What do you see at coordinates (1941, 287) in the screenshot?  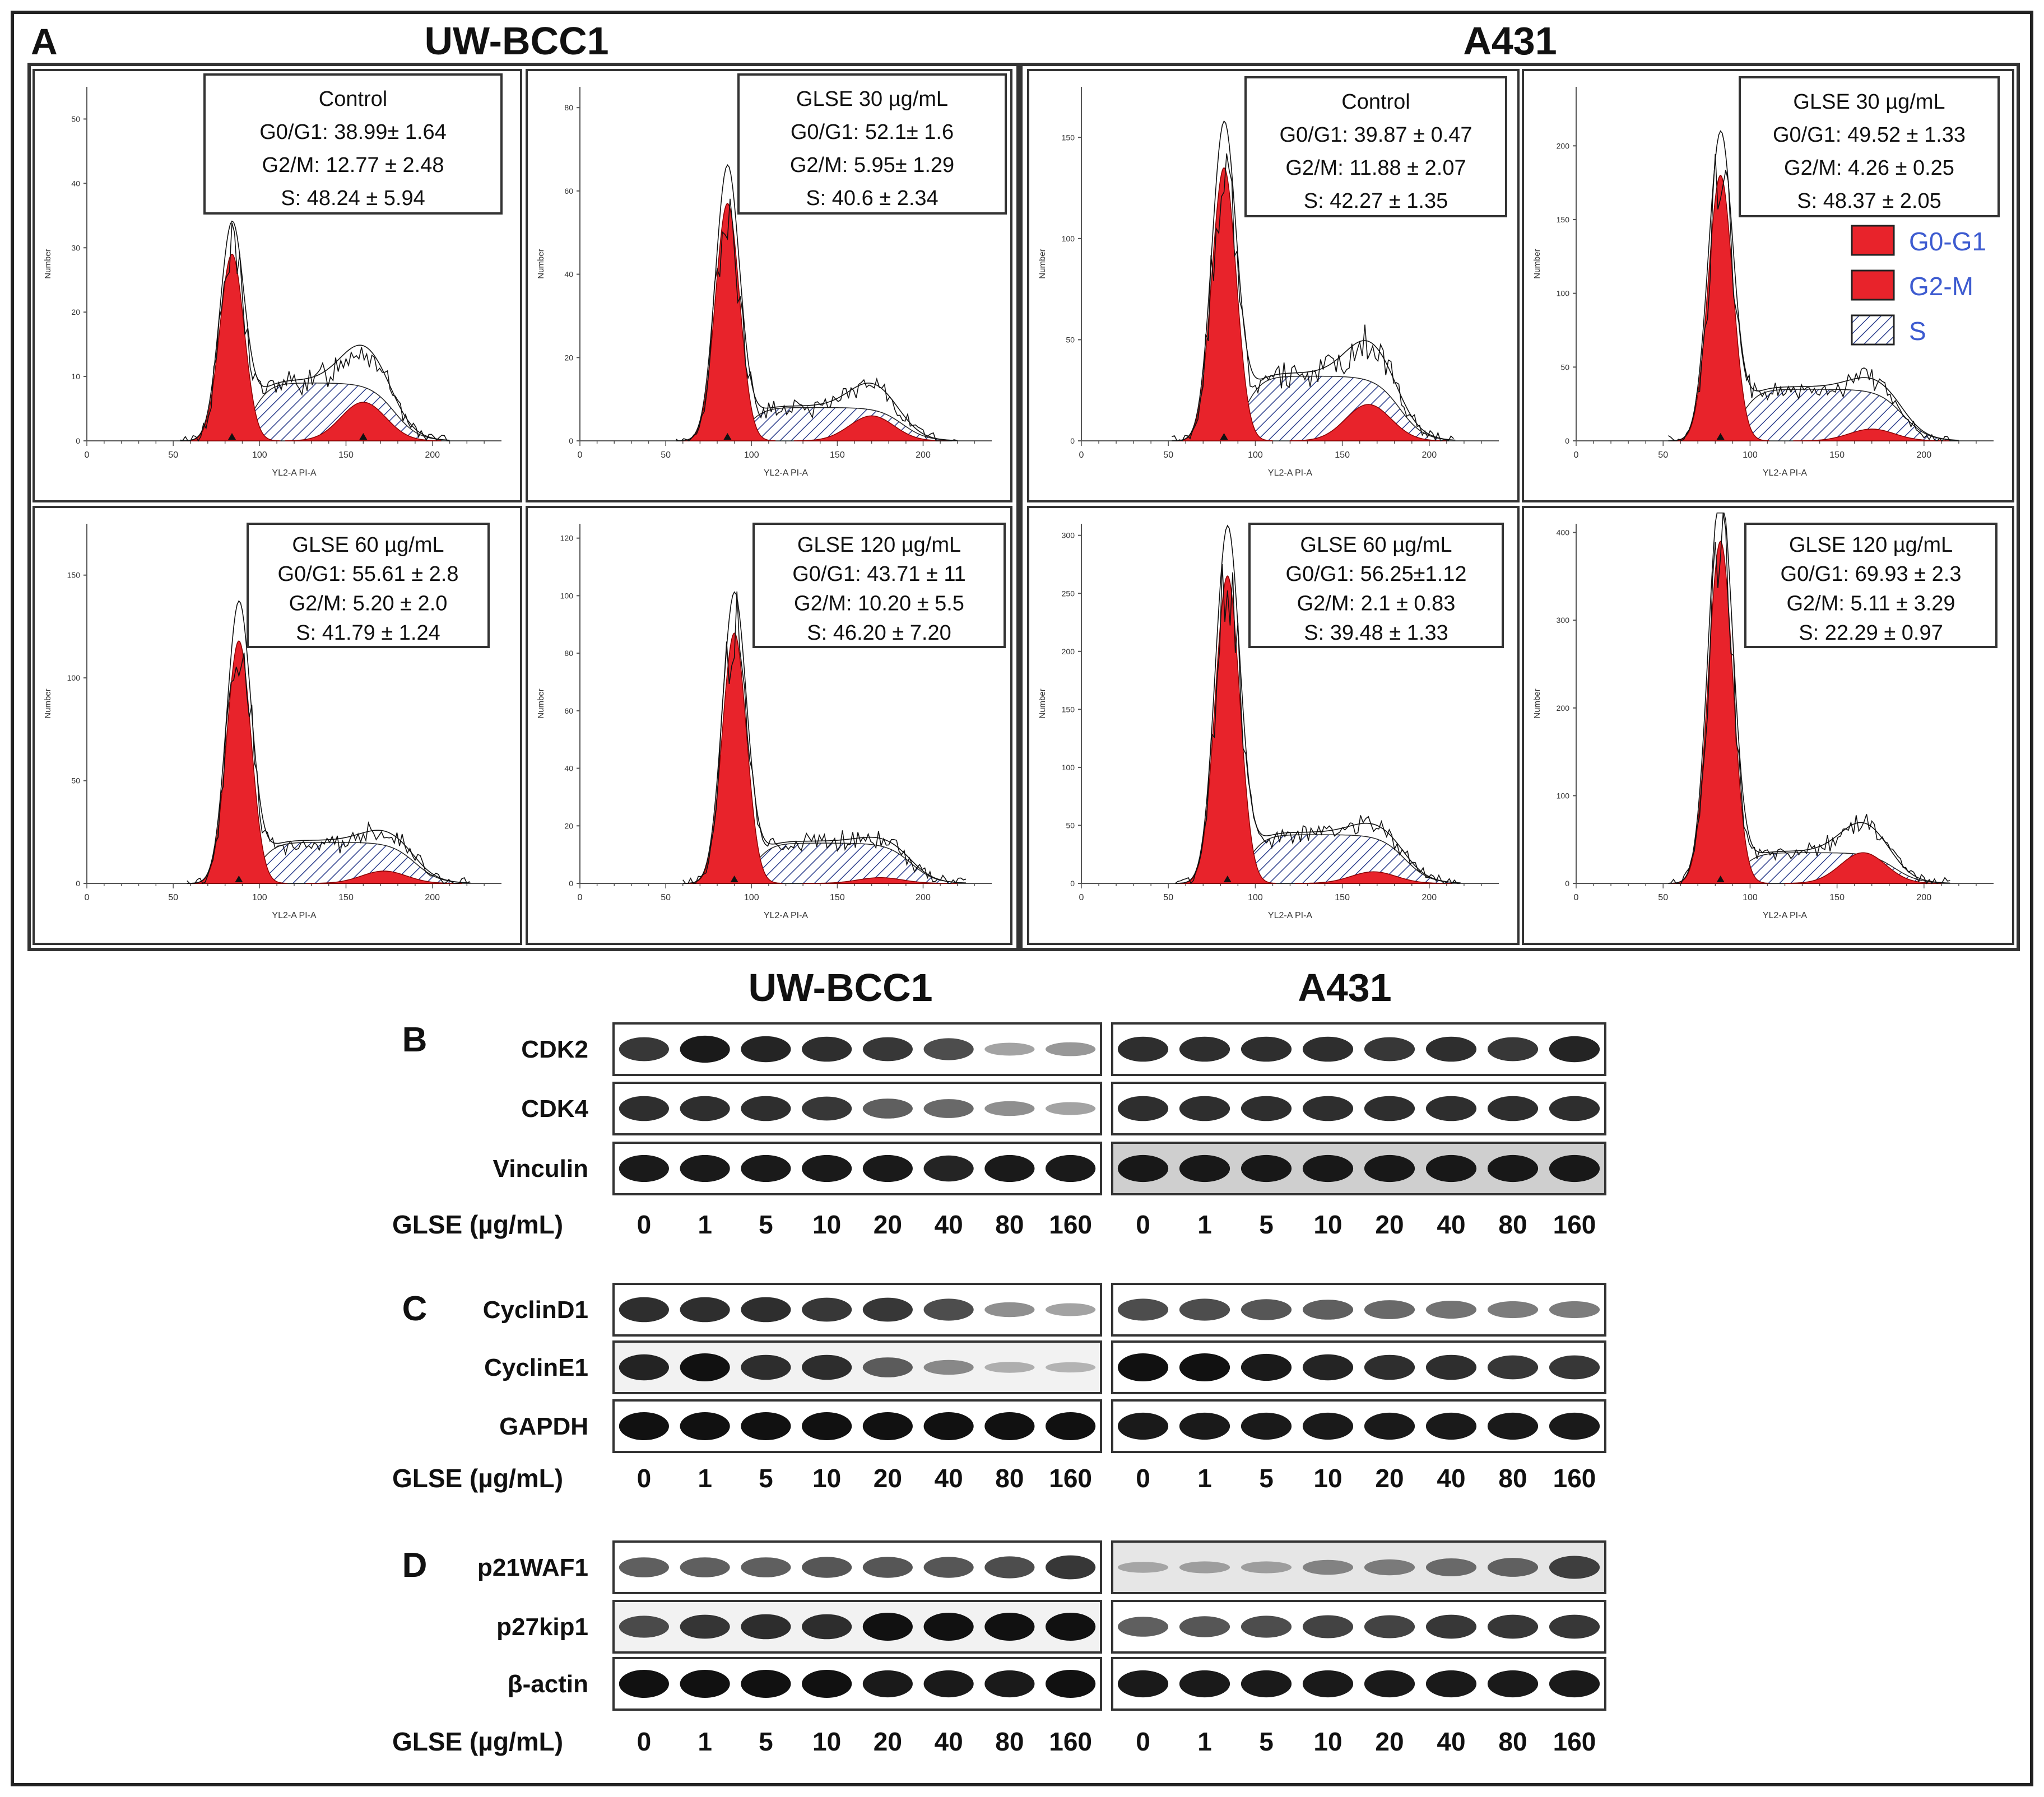 I see `legend-label: G2-M` at bounding box center [1941, 287].